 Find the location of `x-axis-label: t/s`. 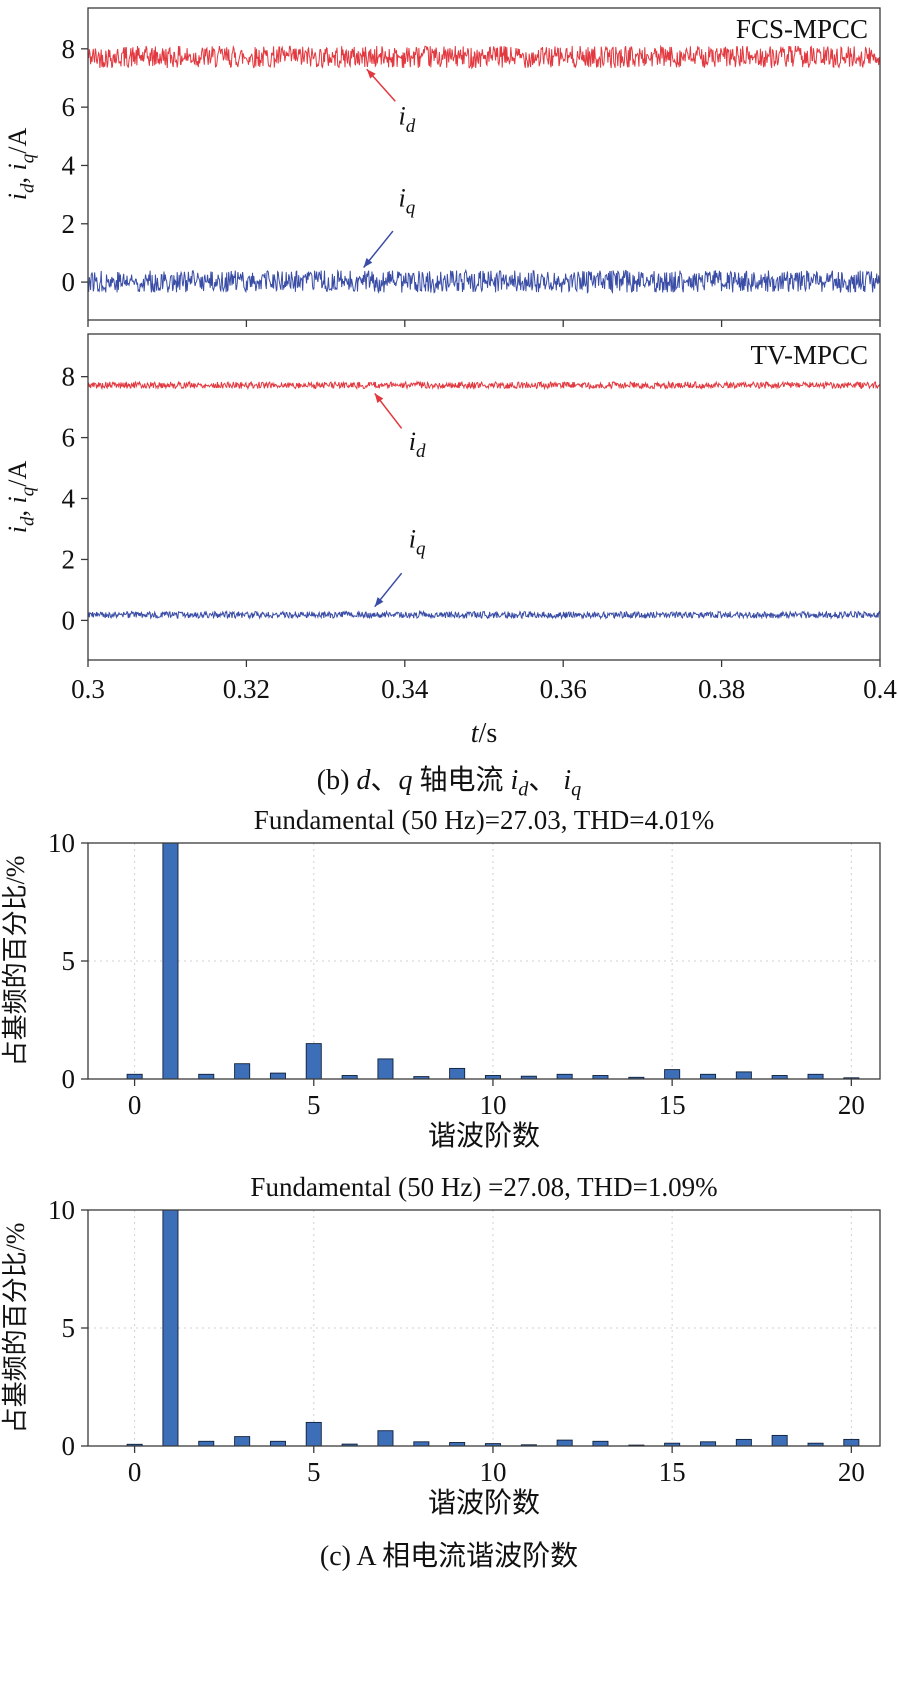

x-axis-label: t/s is located at coordinates (484, 733).